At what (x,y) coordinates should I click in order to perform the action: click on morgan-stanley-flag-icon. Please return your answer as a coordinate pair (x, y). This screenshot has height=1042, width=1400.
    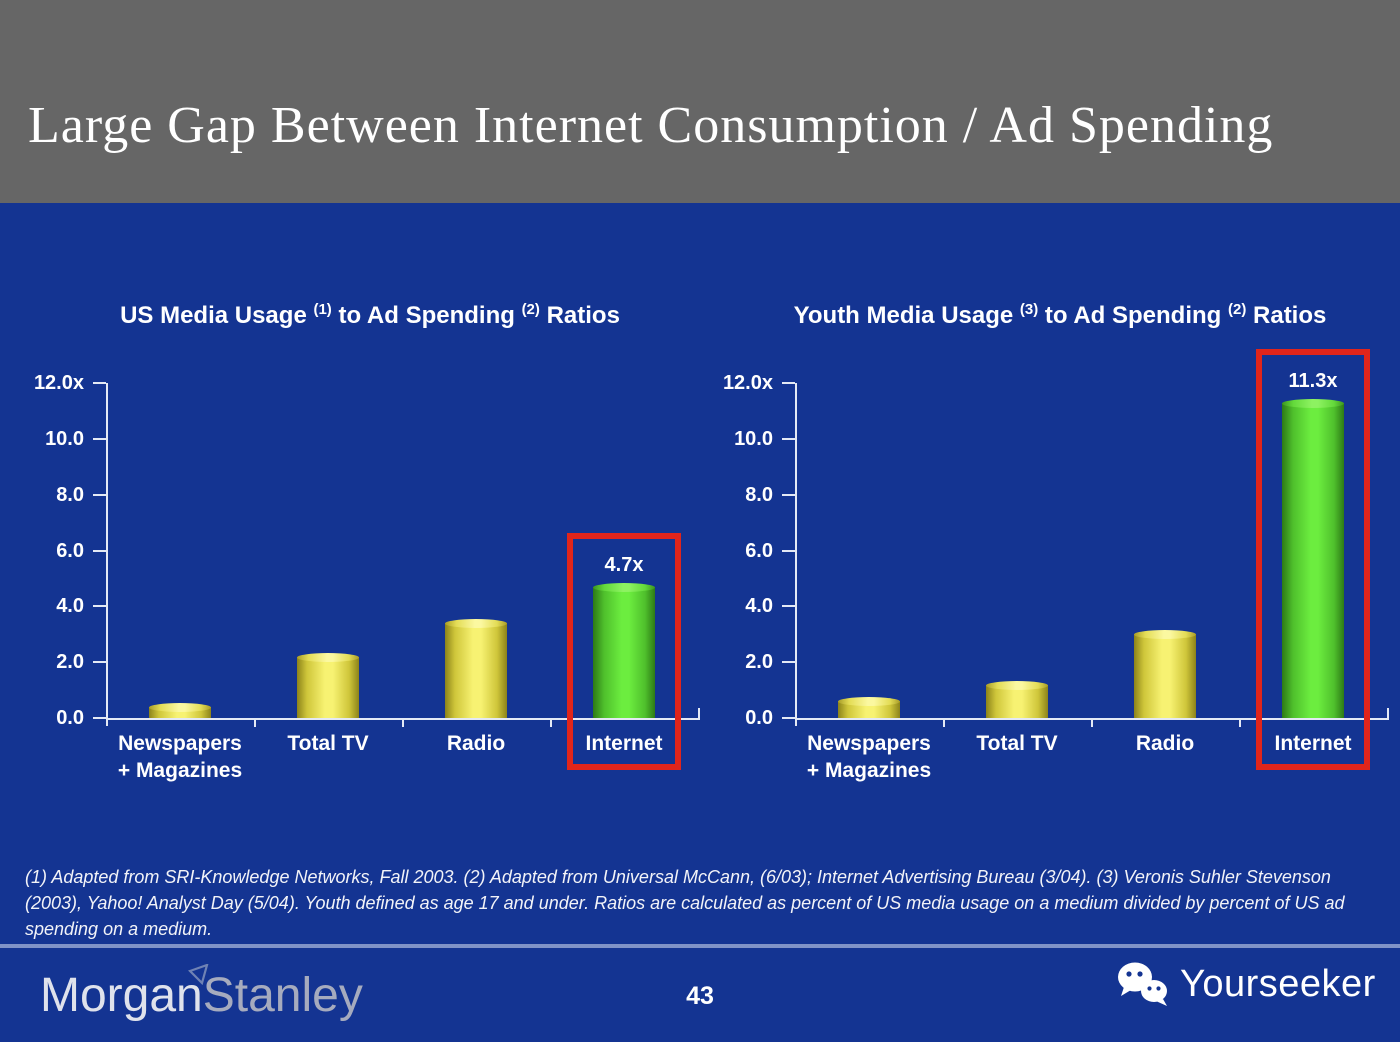
    Looking at the image, I should click on (198, 975).